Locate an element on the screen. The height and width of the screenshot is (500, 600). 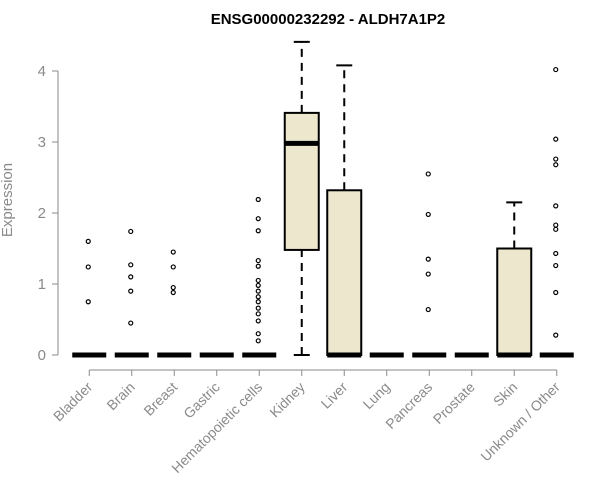
y-tick-label: 0 is located at coordinates (42, 355).